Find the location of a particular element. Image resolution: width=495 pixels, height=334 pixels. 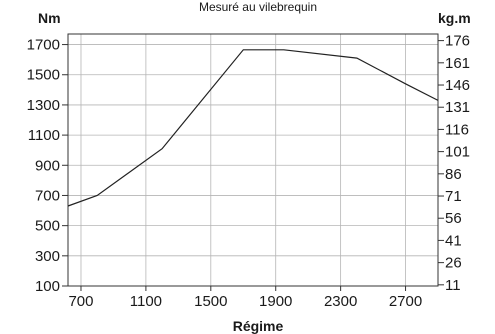

y-right-tick-label: 86 is located at coordinates (453, 174).